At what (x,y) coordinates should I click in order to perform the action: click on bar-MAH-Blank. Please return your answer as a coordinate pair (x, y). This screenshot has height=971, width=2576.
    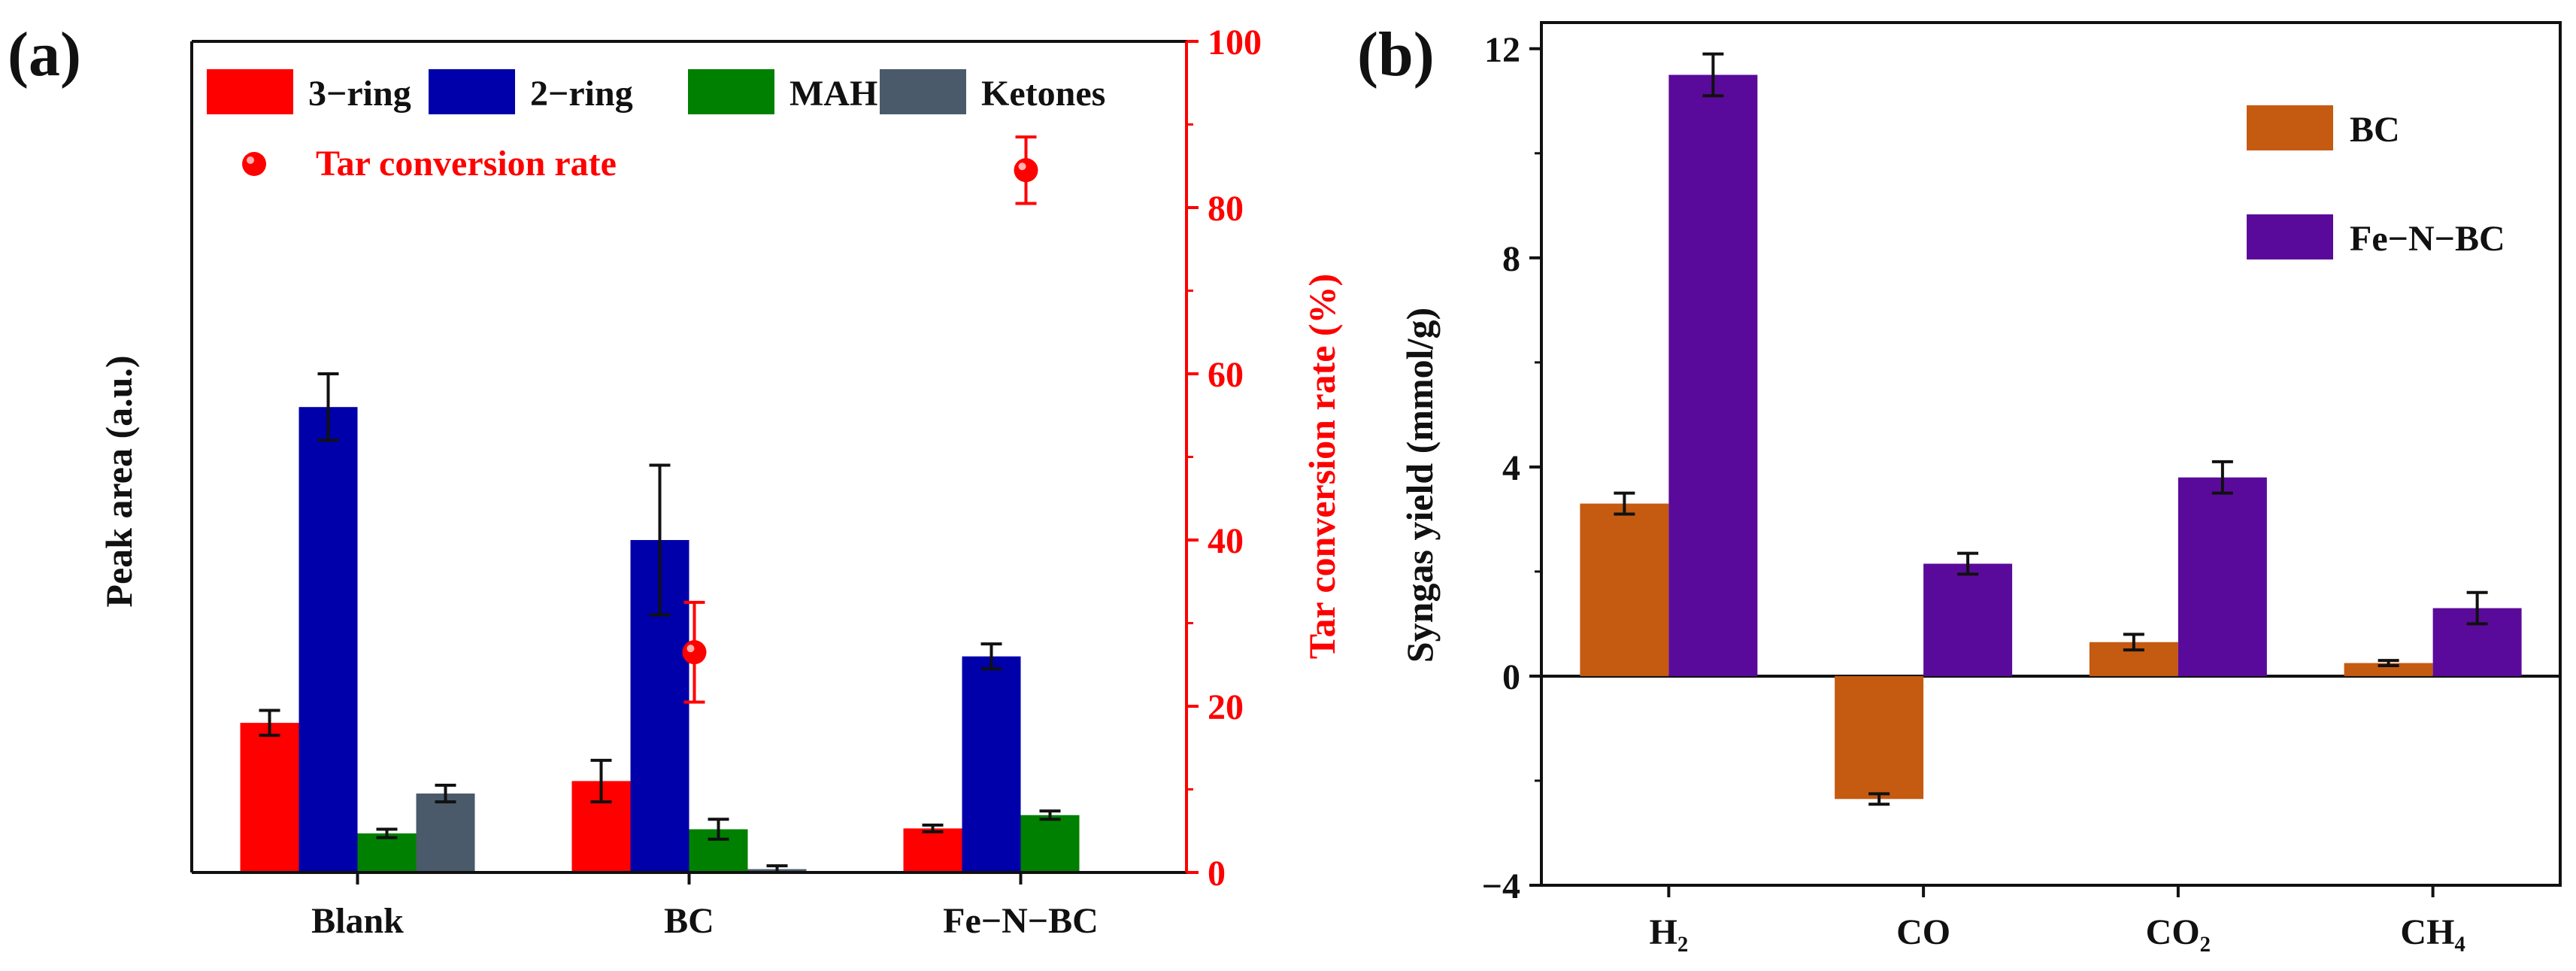
    Looking at the image, I should click on (387, 852).